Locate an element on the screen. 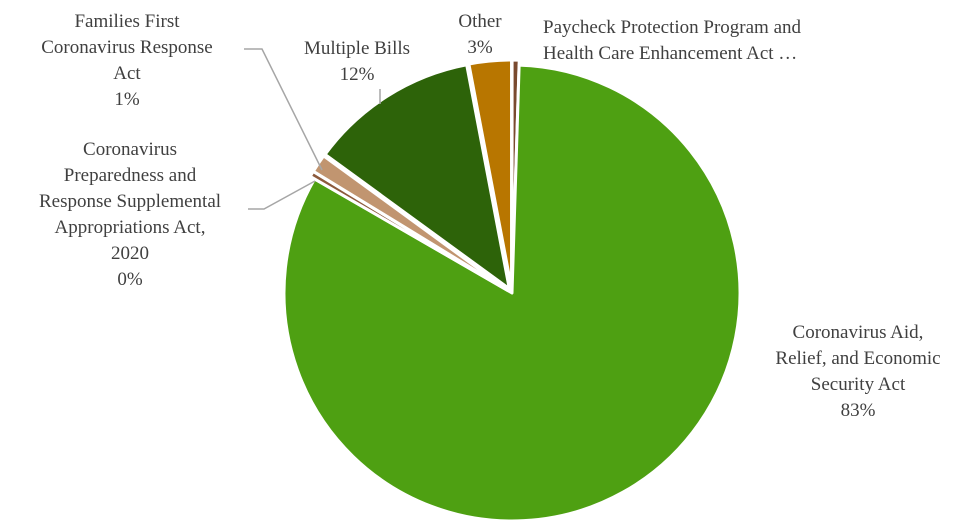 This screenshot has width=969, height=520. leader-line-ffcra is located at coordinates (283, 109).